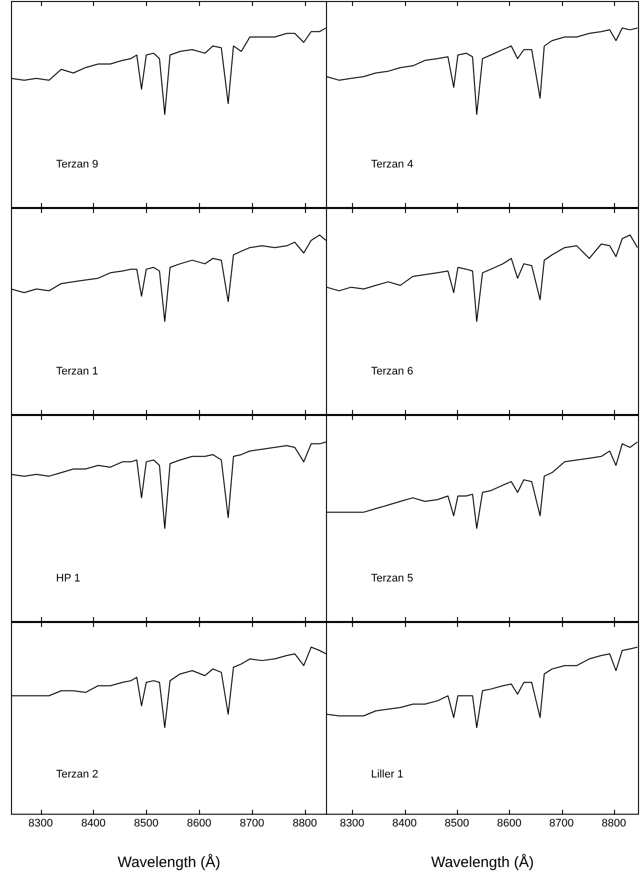 This screenshot has width=642, height=876. Describe the element at coordinates (77, 372) in the screenshot. I see `annotation: Terzan 1` at that location.